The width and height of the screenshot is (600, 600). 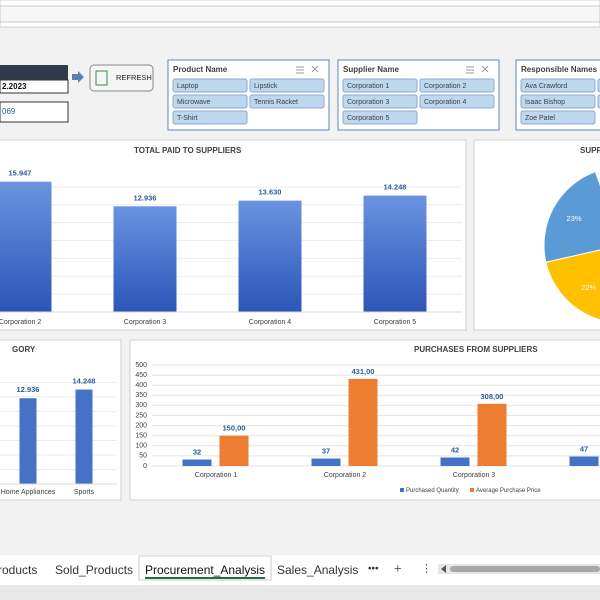 I want to click on chart-panel, so click(x=61, y=420).